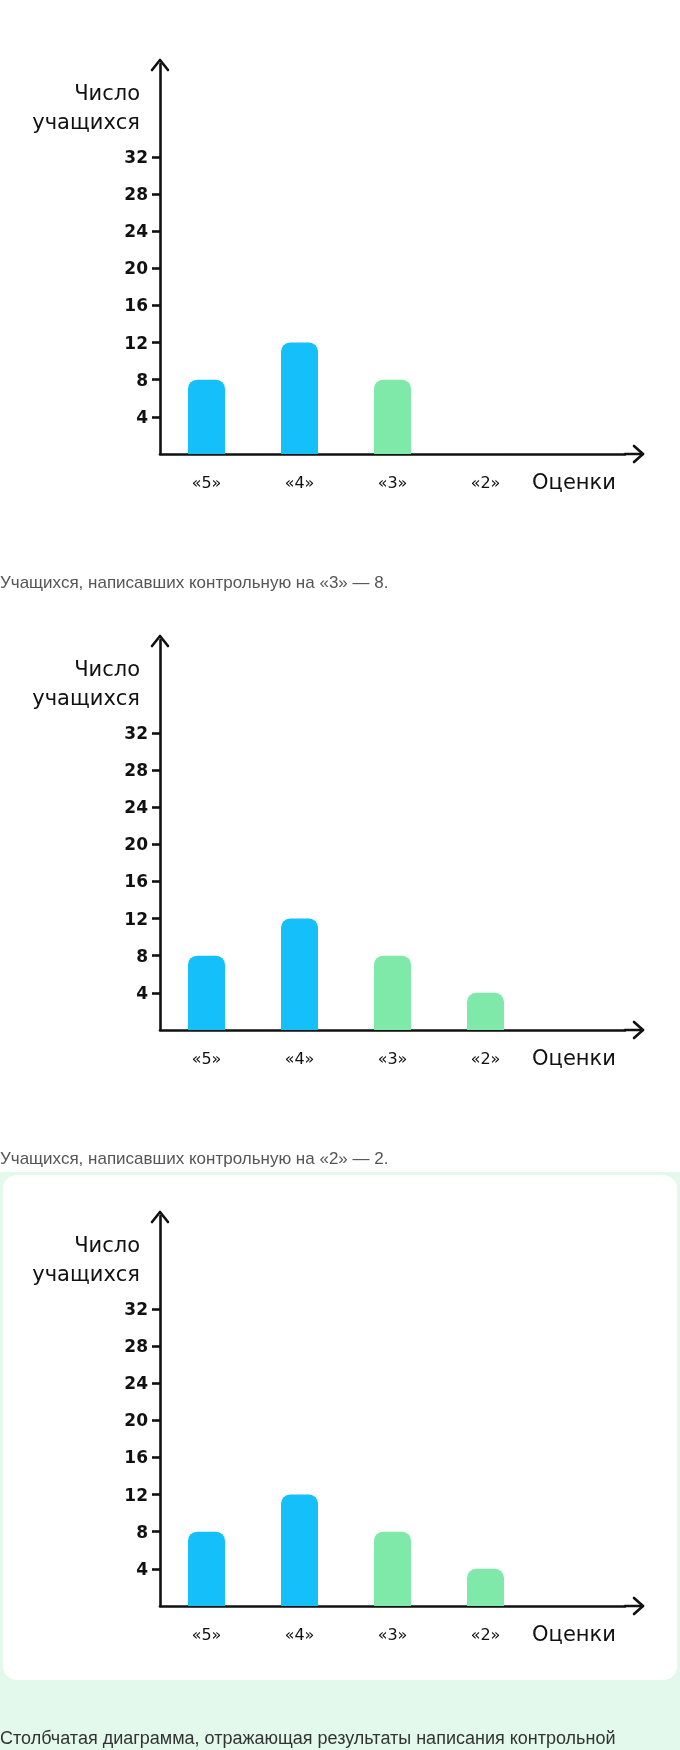 The height and width of the screenshot is (1750, 680). Describe the element at coordinates (194, 1159) in the screenshot. I see `text: Учащихся, написавших контрольную на «2» — 2.` at that location.